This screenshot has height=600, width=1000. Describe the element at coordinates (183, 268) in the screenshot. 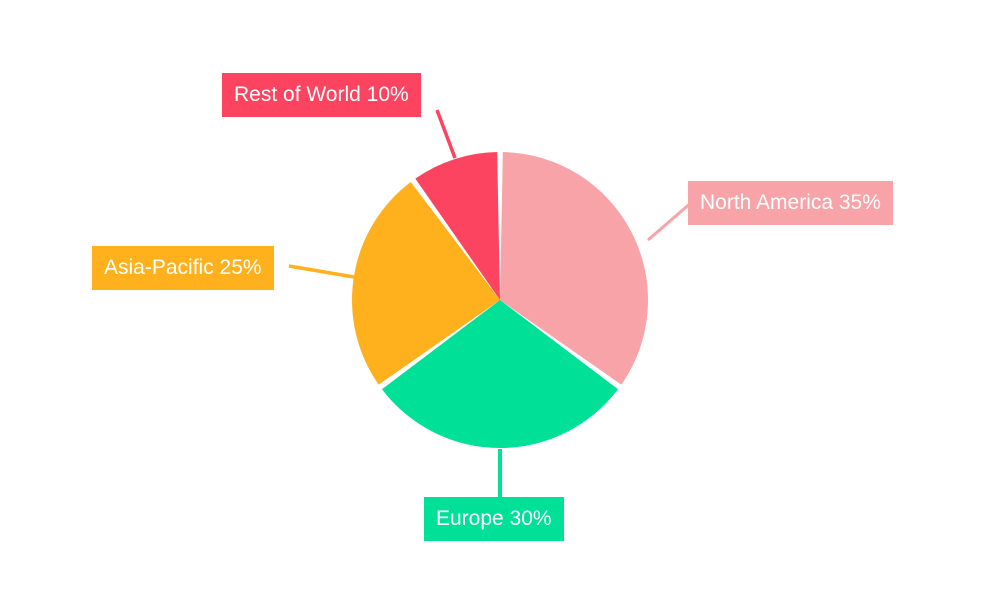

I see `pie-label-asia-pacific: Asia-Pacific 25%` at that location.